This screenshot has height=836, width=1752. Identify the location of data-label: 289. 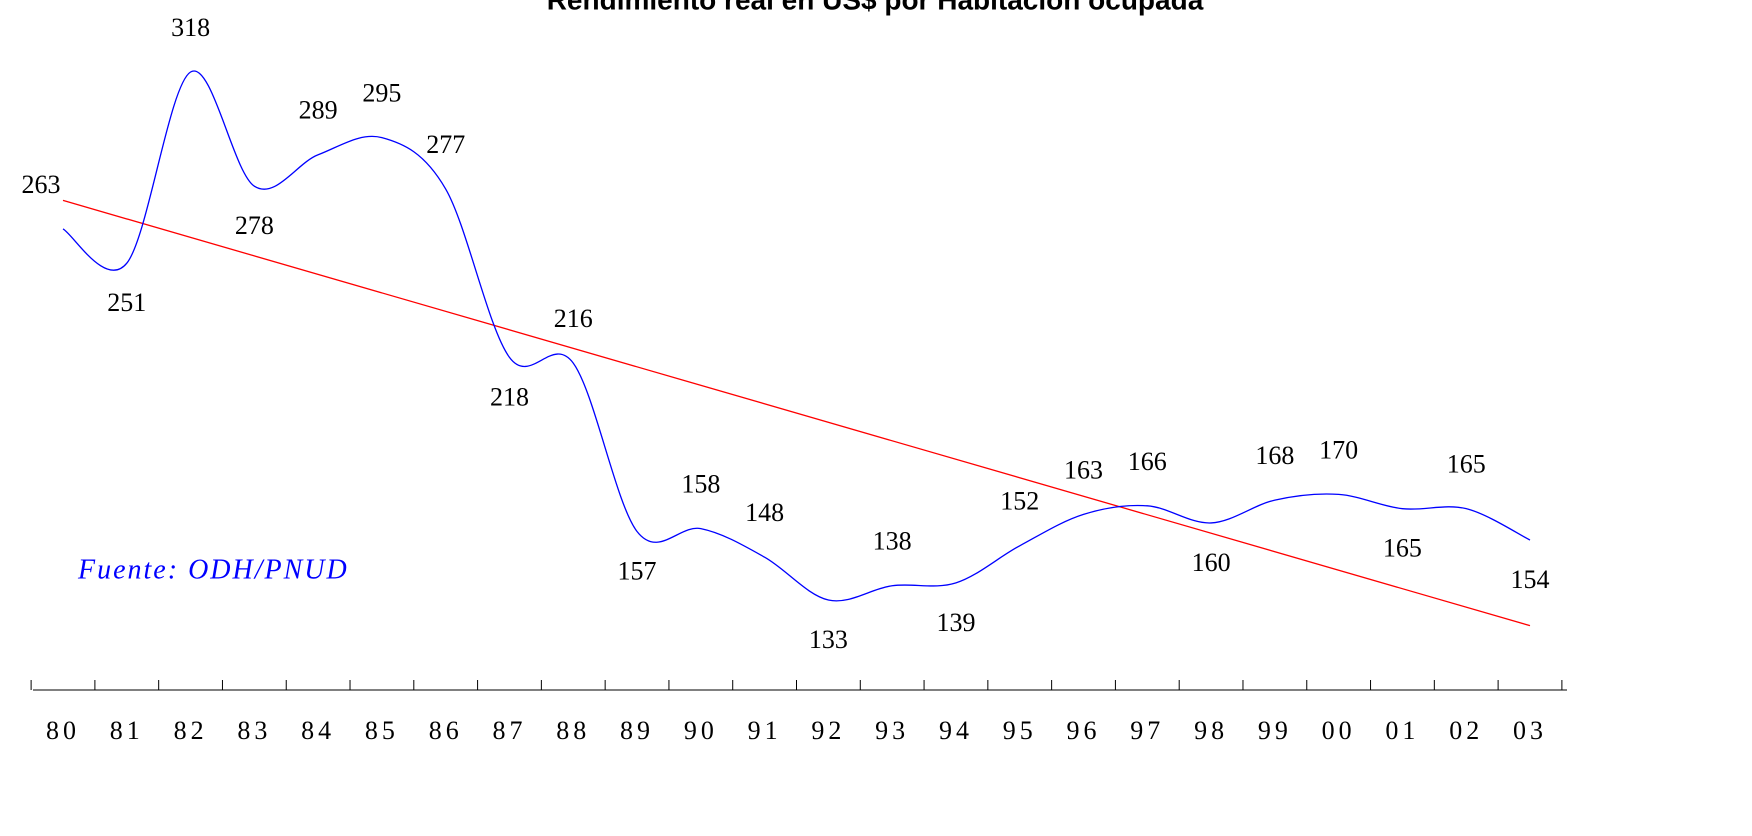
(318, 110).